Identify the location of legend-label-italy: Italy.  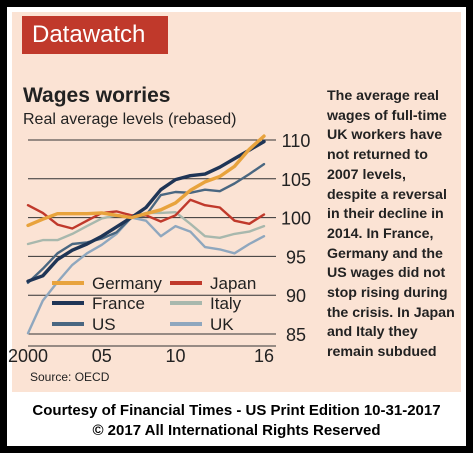
(226, 303).